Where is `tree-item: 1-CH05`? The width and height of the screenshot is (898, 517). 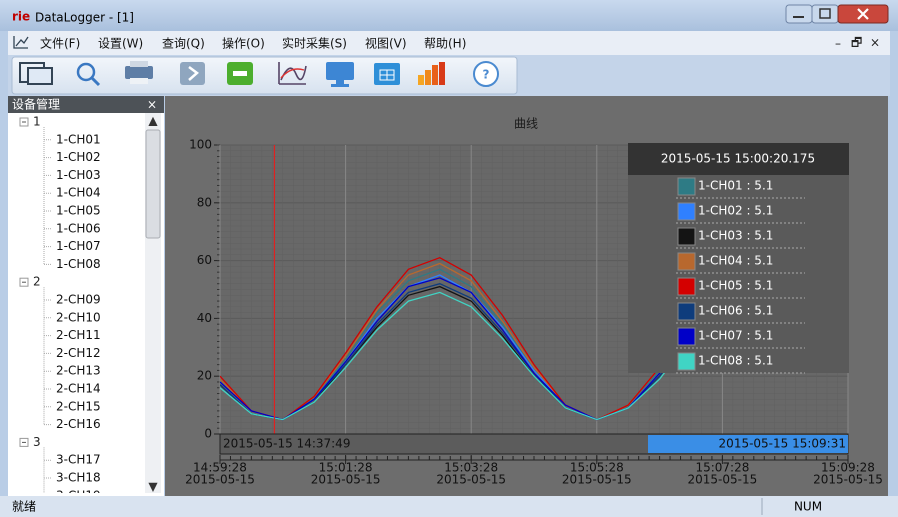 tree-item: 1-CH05 is located at coordinates (78, 211).